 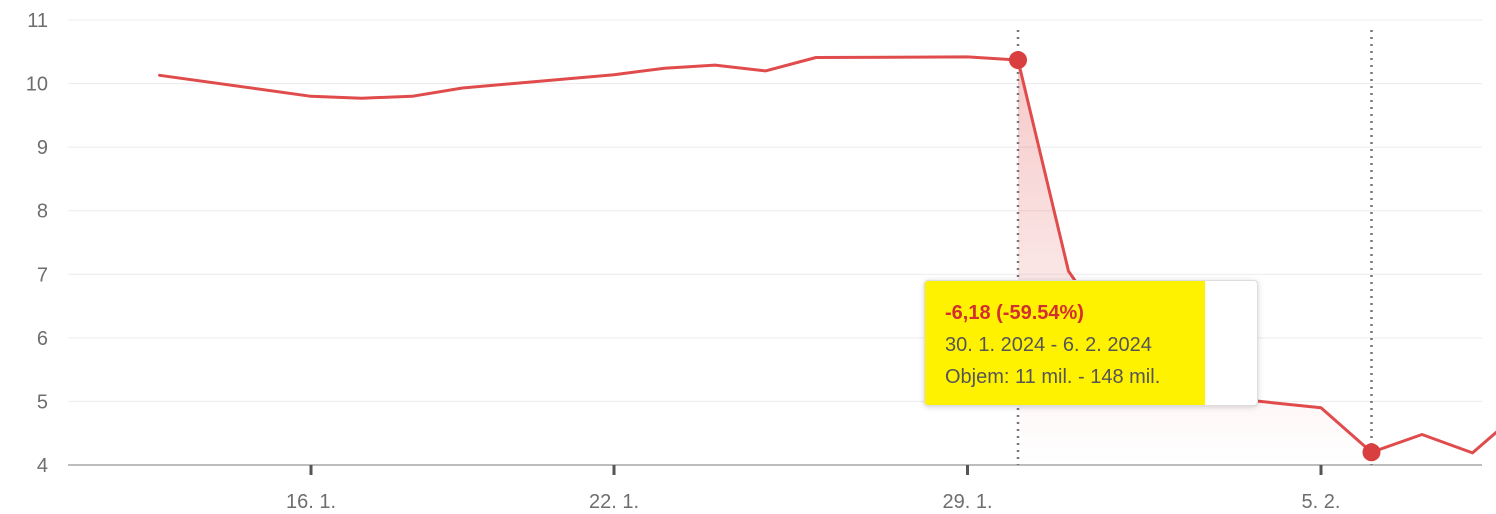 What do you see at coordinates (42, 275) in the screenshot?
I see `y-tick-label: 7` at bounding box center [42, 275].